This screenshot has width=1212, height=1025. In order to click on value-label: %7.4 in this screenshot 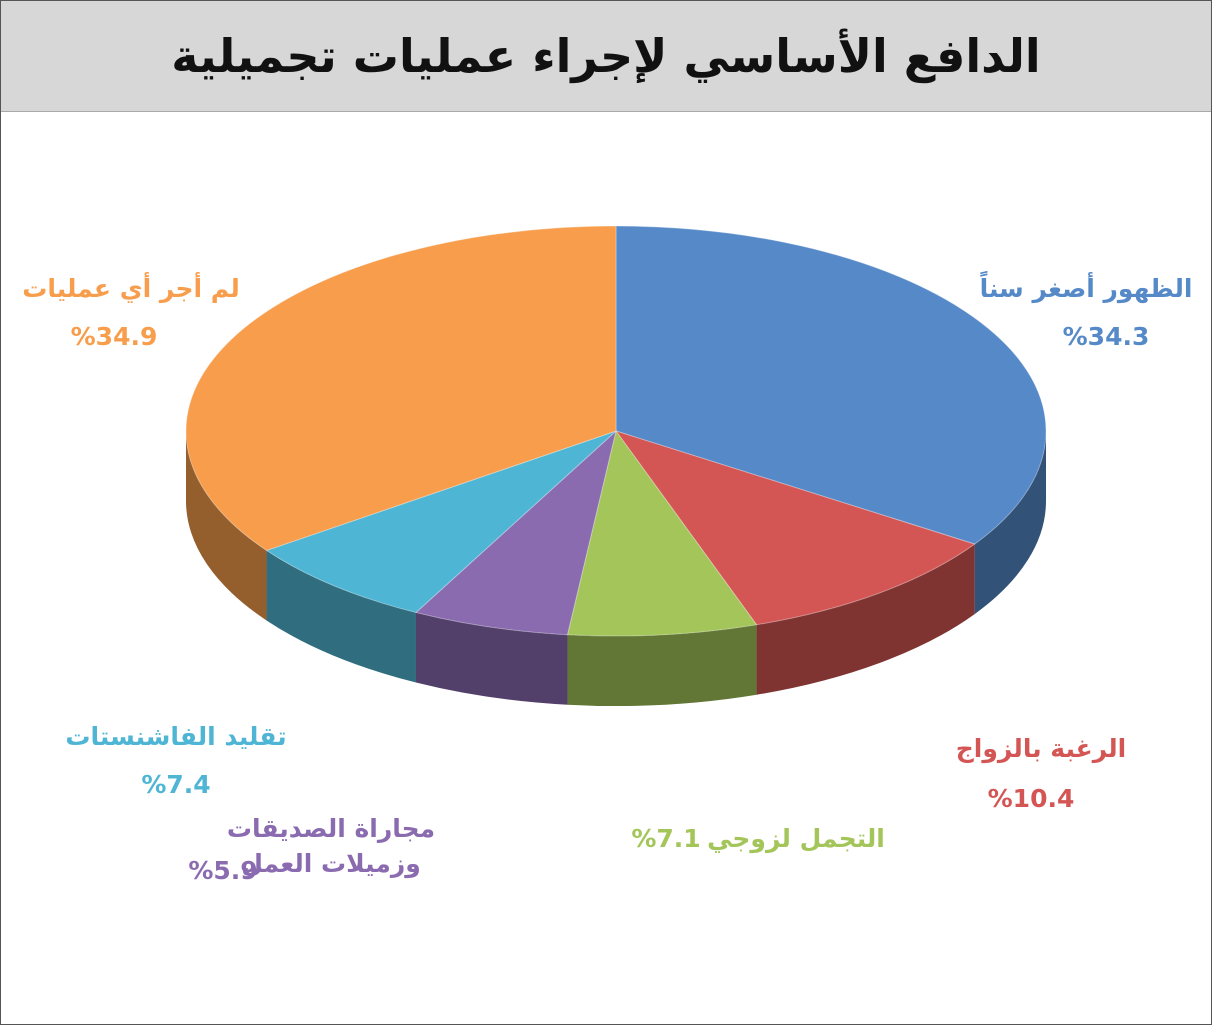, I will do `click(176, 784)`.